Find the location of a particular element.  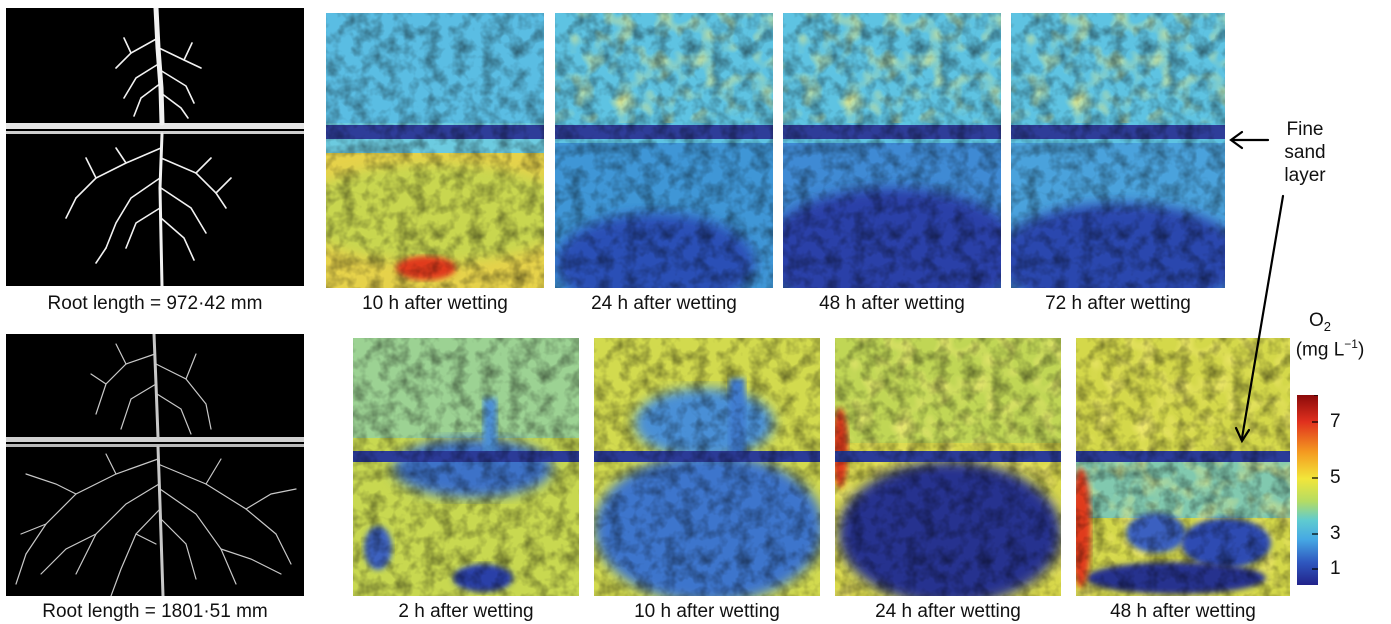

label-line-sand: sand is located at coordinates (1305, 152).